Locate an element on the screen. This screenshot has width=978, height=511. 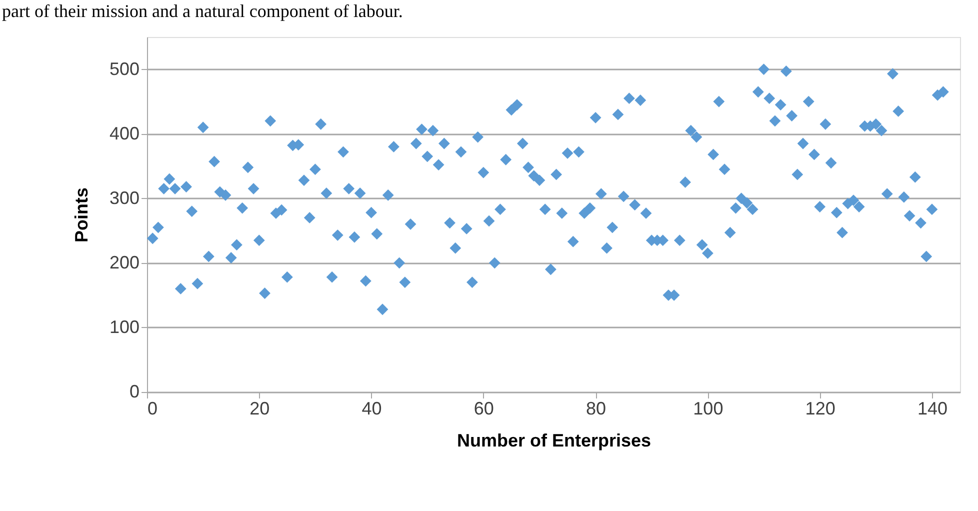
y-tick-label: 200 is located at coordinates (124, 262).